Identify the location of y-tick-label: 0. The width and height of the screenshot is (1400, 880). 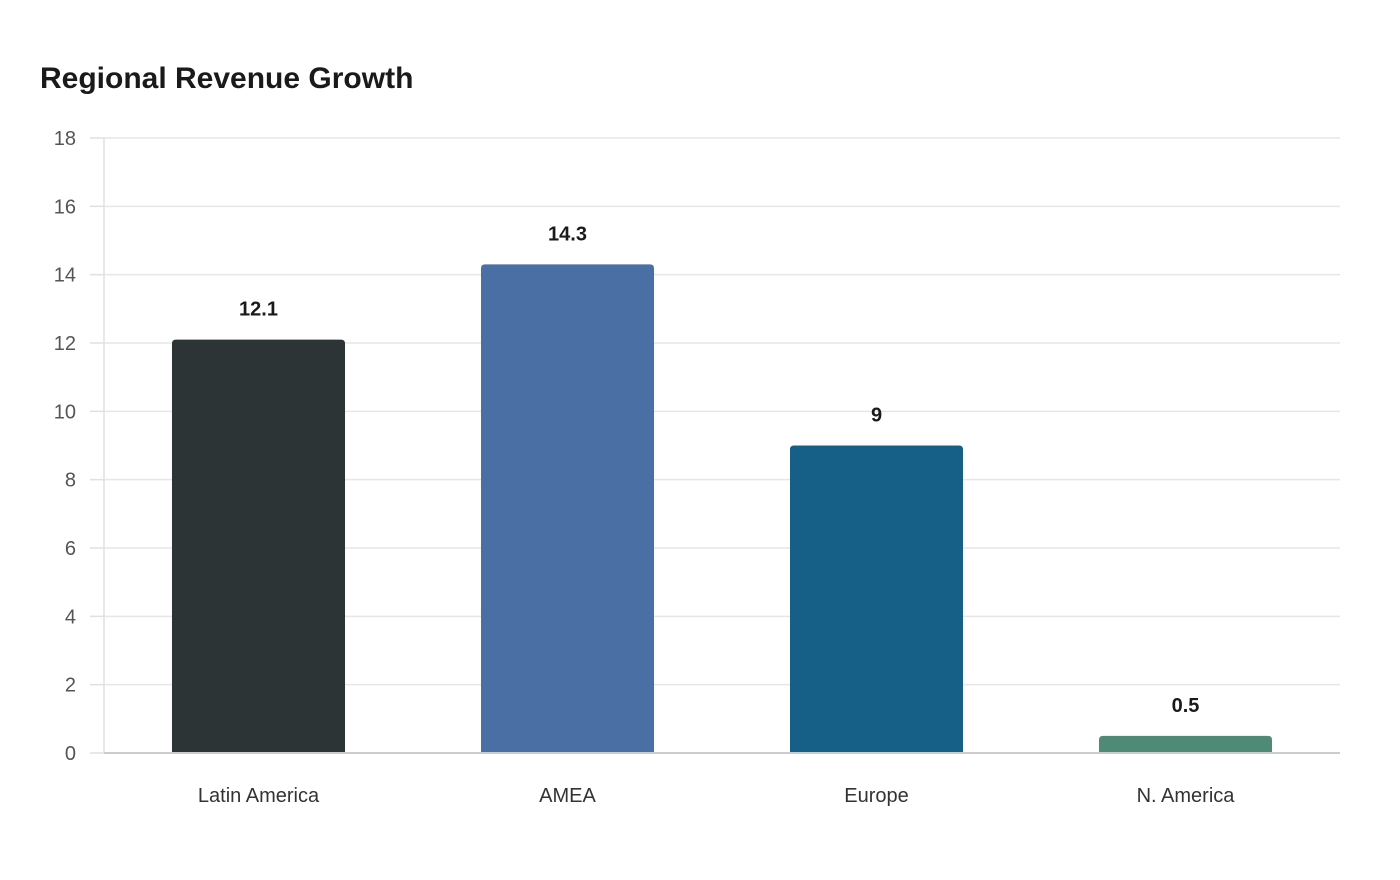
(70, 754).